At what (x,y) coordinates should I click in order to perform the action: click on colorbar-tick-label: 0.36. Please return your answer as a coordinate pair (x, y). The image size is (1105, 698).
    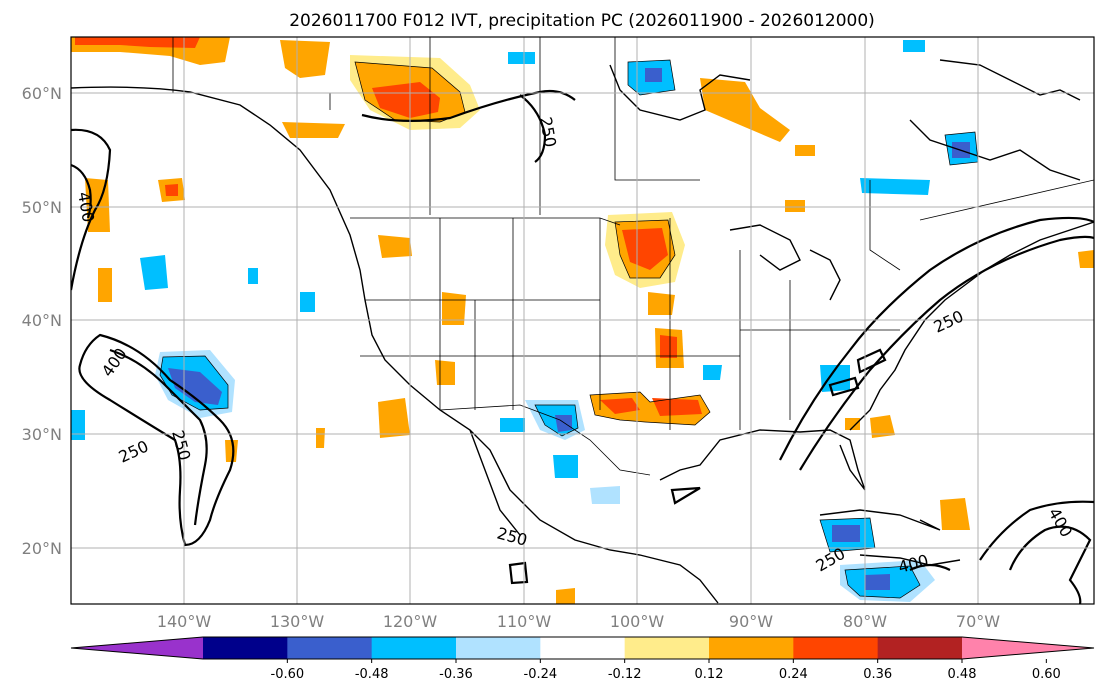
    Looking at the image, I should click on (877, 674).